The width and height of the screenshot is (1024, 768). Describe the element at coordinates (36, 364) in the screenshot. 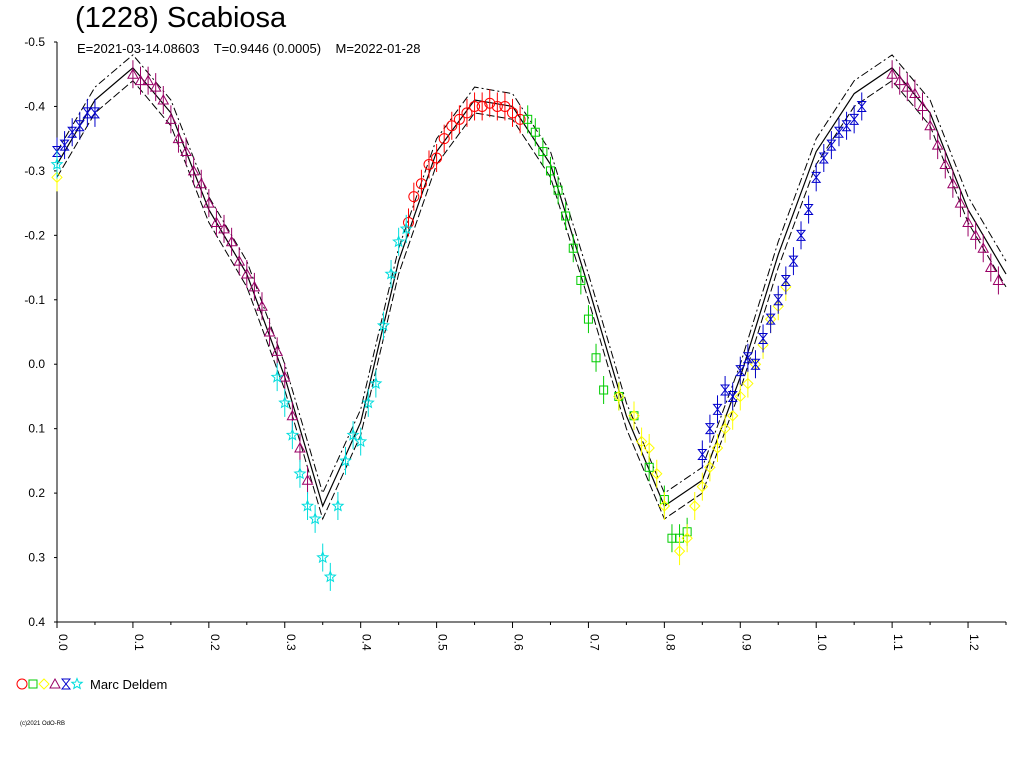

I see `y-tick-label: 0.0` at that location.